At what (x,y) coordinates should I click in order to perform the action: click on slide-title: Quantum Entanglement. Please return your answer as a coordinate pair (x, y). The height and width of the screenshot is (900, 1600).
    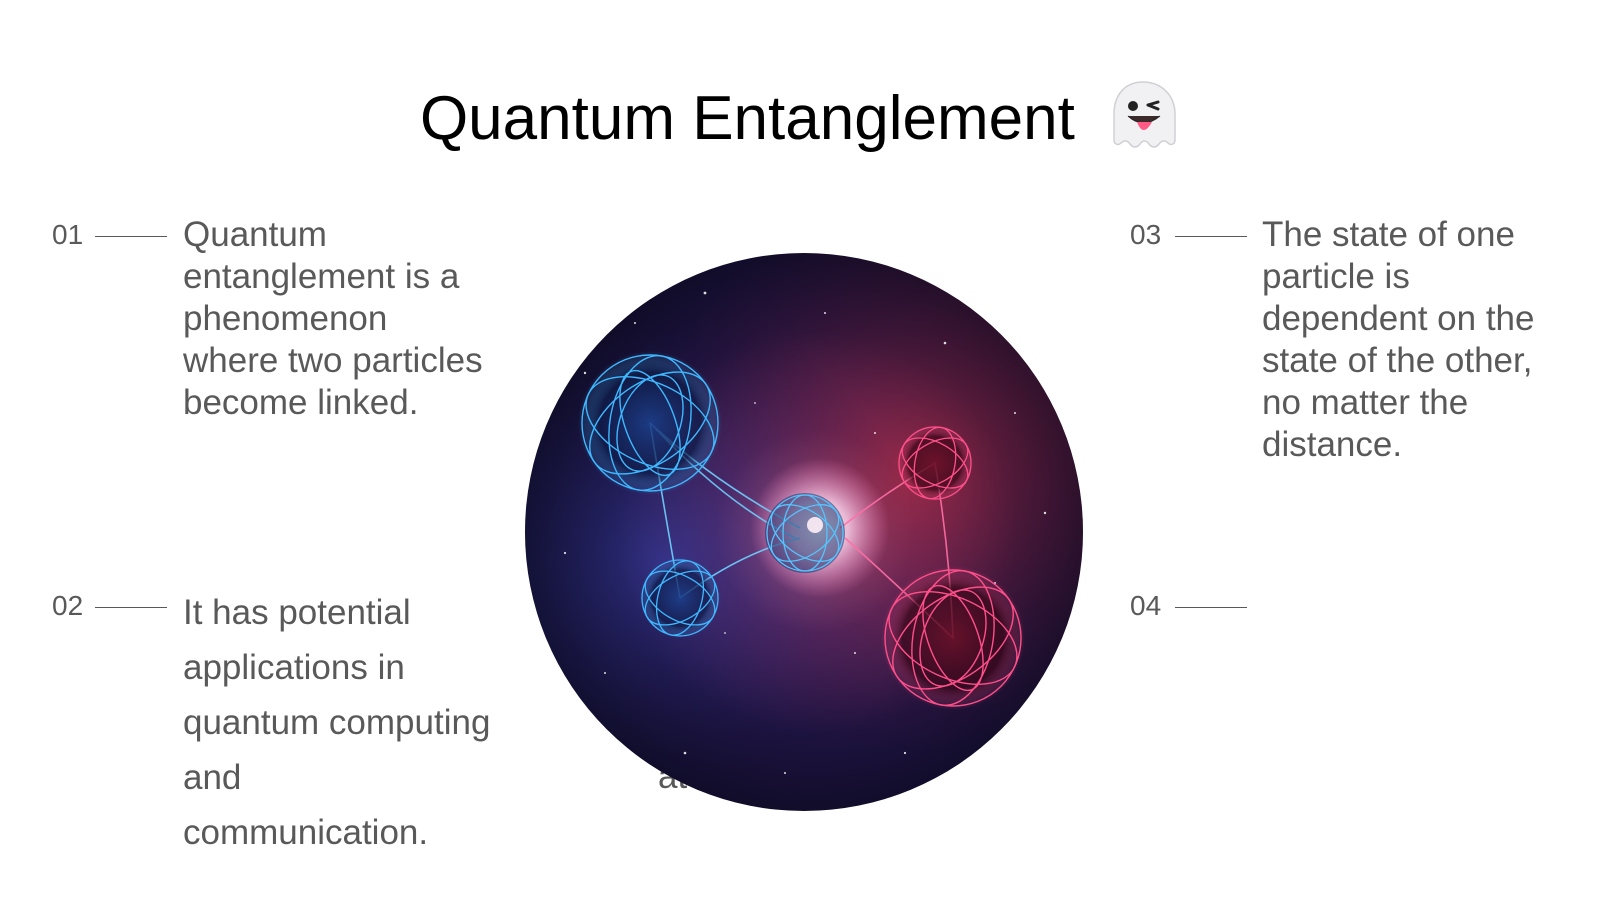
    Looking at the image, I should click on (800, 122).